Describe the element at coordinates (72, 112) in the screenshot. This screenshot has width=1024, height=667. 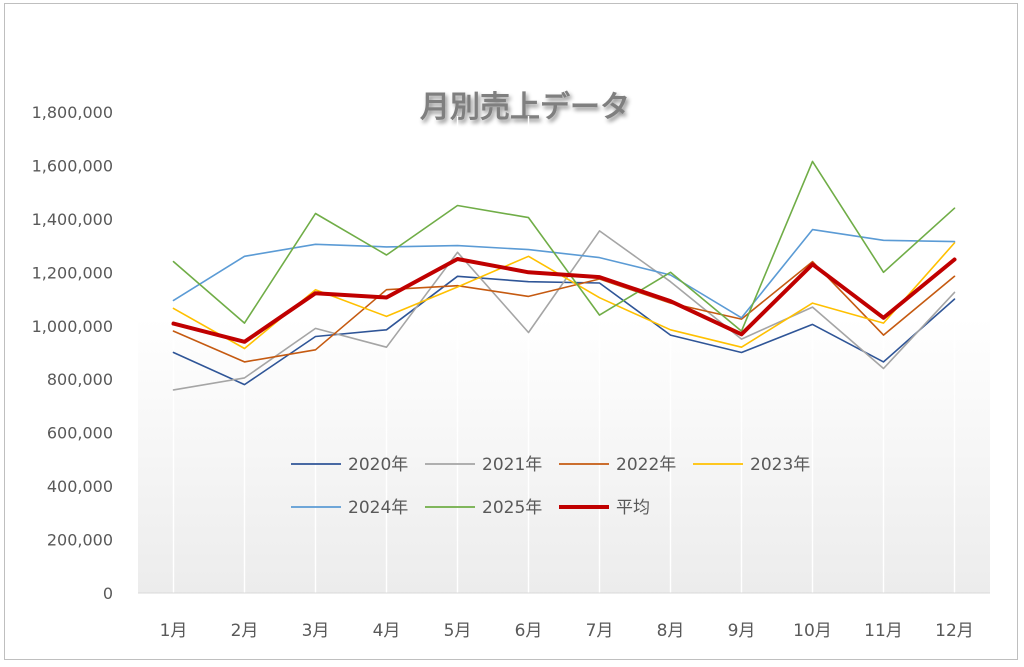
I see `y-tick-label: 1,800,000` at that location.